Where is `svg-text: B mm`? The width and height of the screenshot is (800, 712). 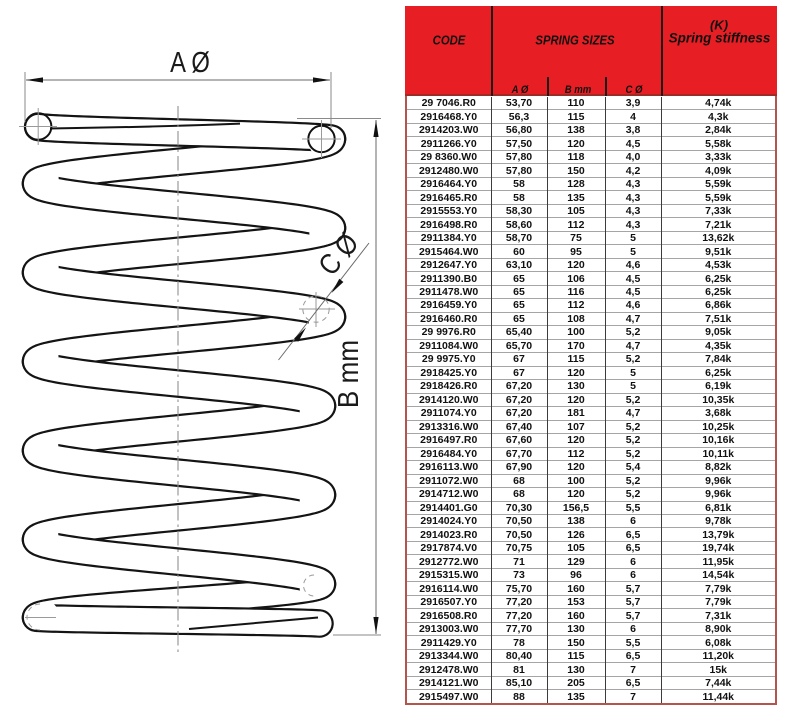
svg-text: B mm is located at coordinates (349, 374).